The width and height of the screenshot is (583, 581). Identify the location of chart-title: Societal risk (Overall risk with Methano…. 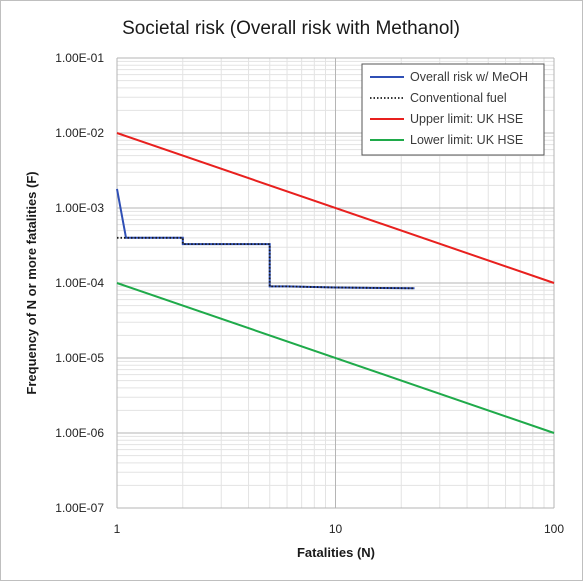
(291, 28).